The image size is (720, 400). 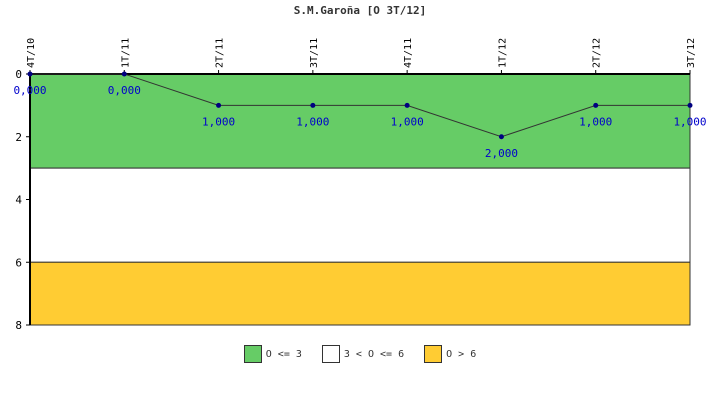 What do you see at coordinates (283, 354) in the screenshot?
I see `legend-label-low: O <= 3` at bounding box center [283, 354].